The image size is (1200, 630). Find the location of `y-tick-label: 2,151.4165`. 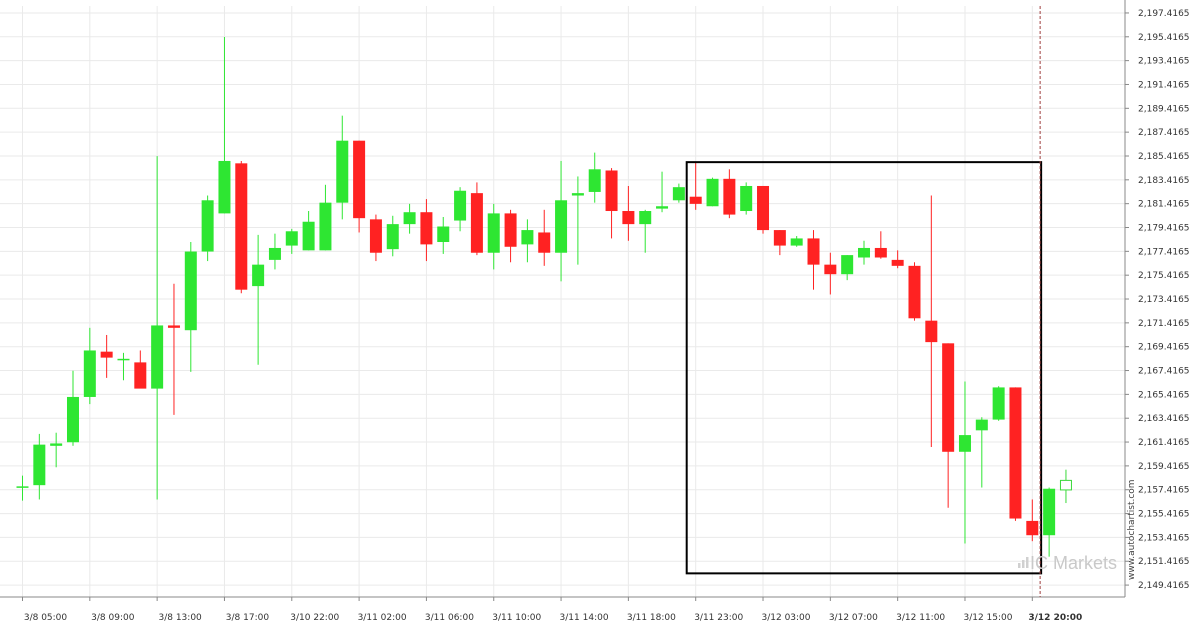

y-tick-label: 2,151.4165 is located at coordinates (1164, 562).